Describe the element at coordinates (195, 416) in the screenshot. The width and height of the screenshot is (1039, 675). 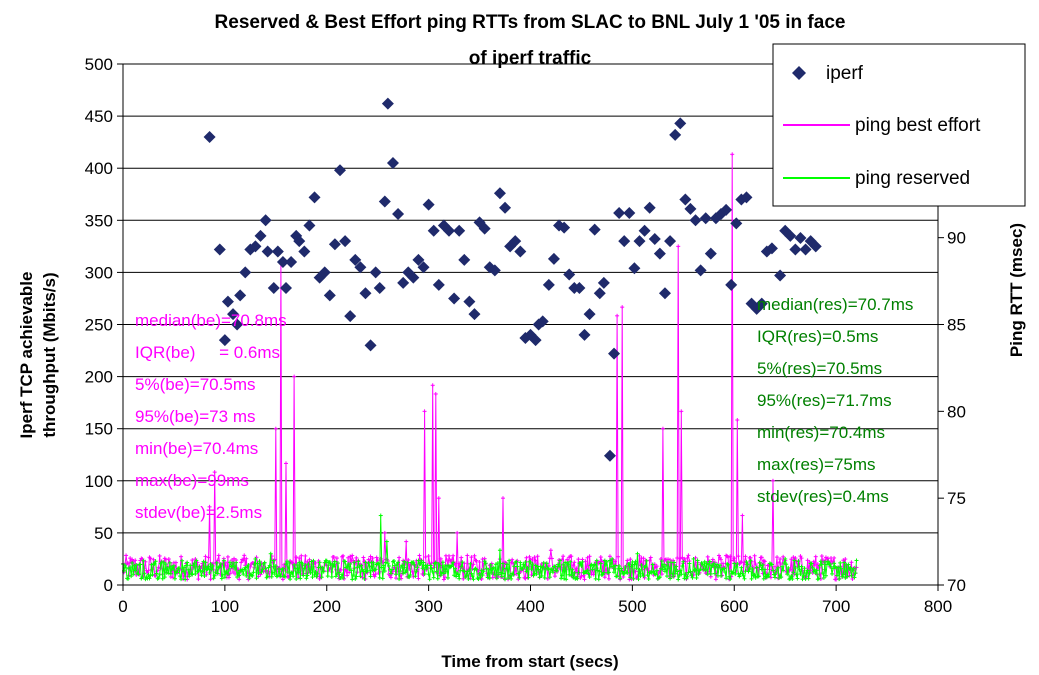
I see `stat-be-p95: 95%(be)=73 ms` at that location.